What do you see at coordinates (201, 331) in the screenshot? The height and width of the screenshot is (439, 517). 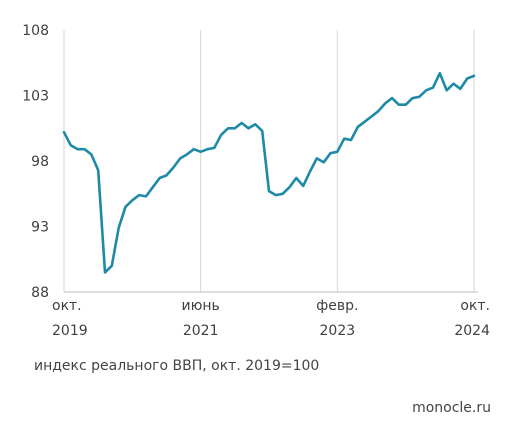 I see `x-tick-year-label: 2021` at bounding box center [201, 331].